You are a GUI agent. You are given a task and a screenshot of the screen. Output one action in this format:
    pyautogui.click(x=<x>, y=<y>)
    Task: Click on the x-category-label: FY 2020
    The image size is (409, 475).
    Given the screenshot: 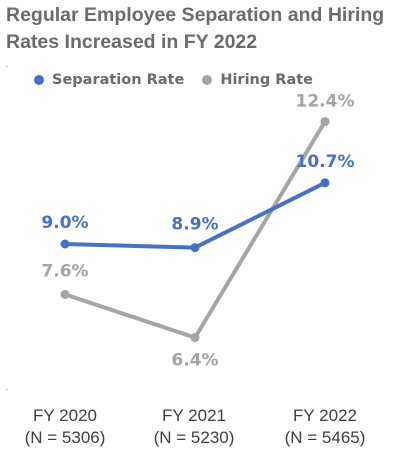 What is the action you would take?
    pyautogui.click(x=65, y=415)
    